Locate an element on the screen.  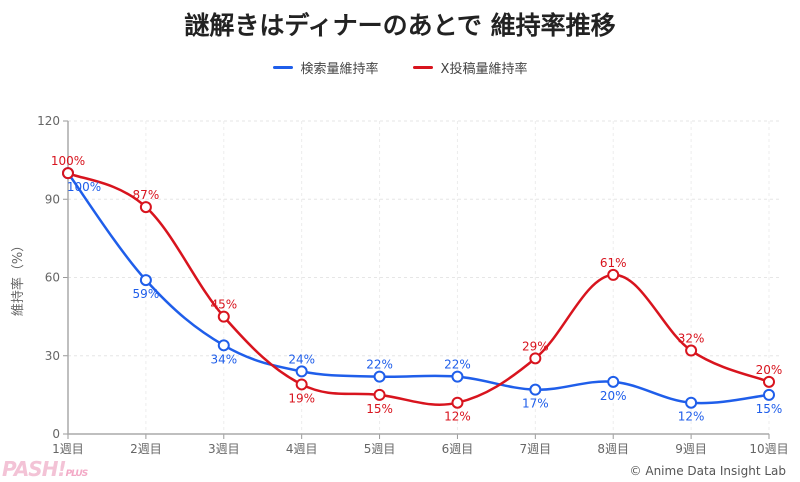
data-label: 17% is located at coordinates (535, 404).